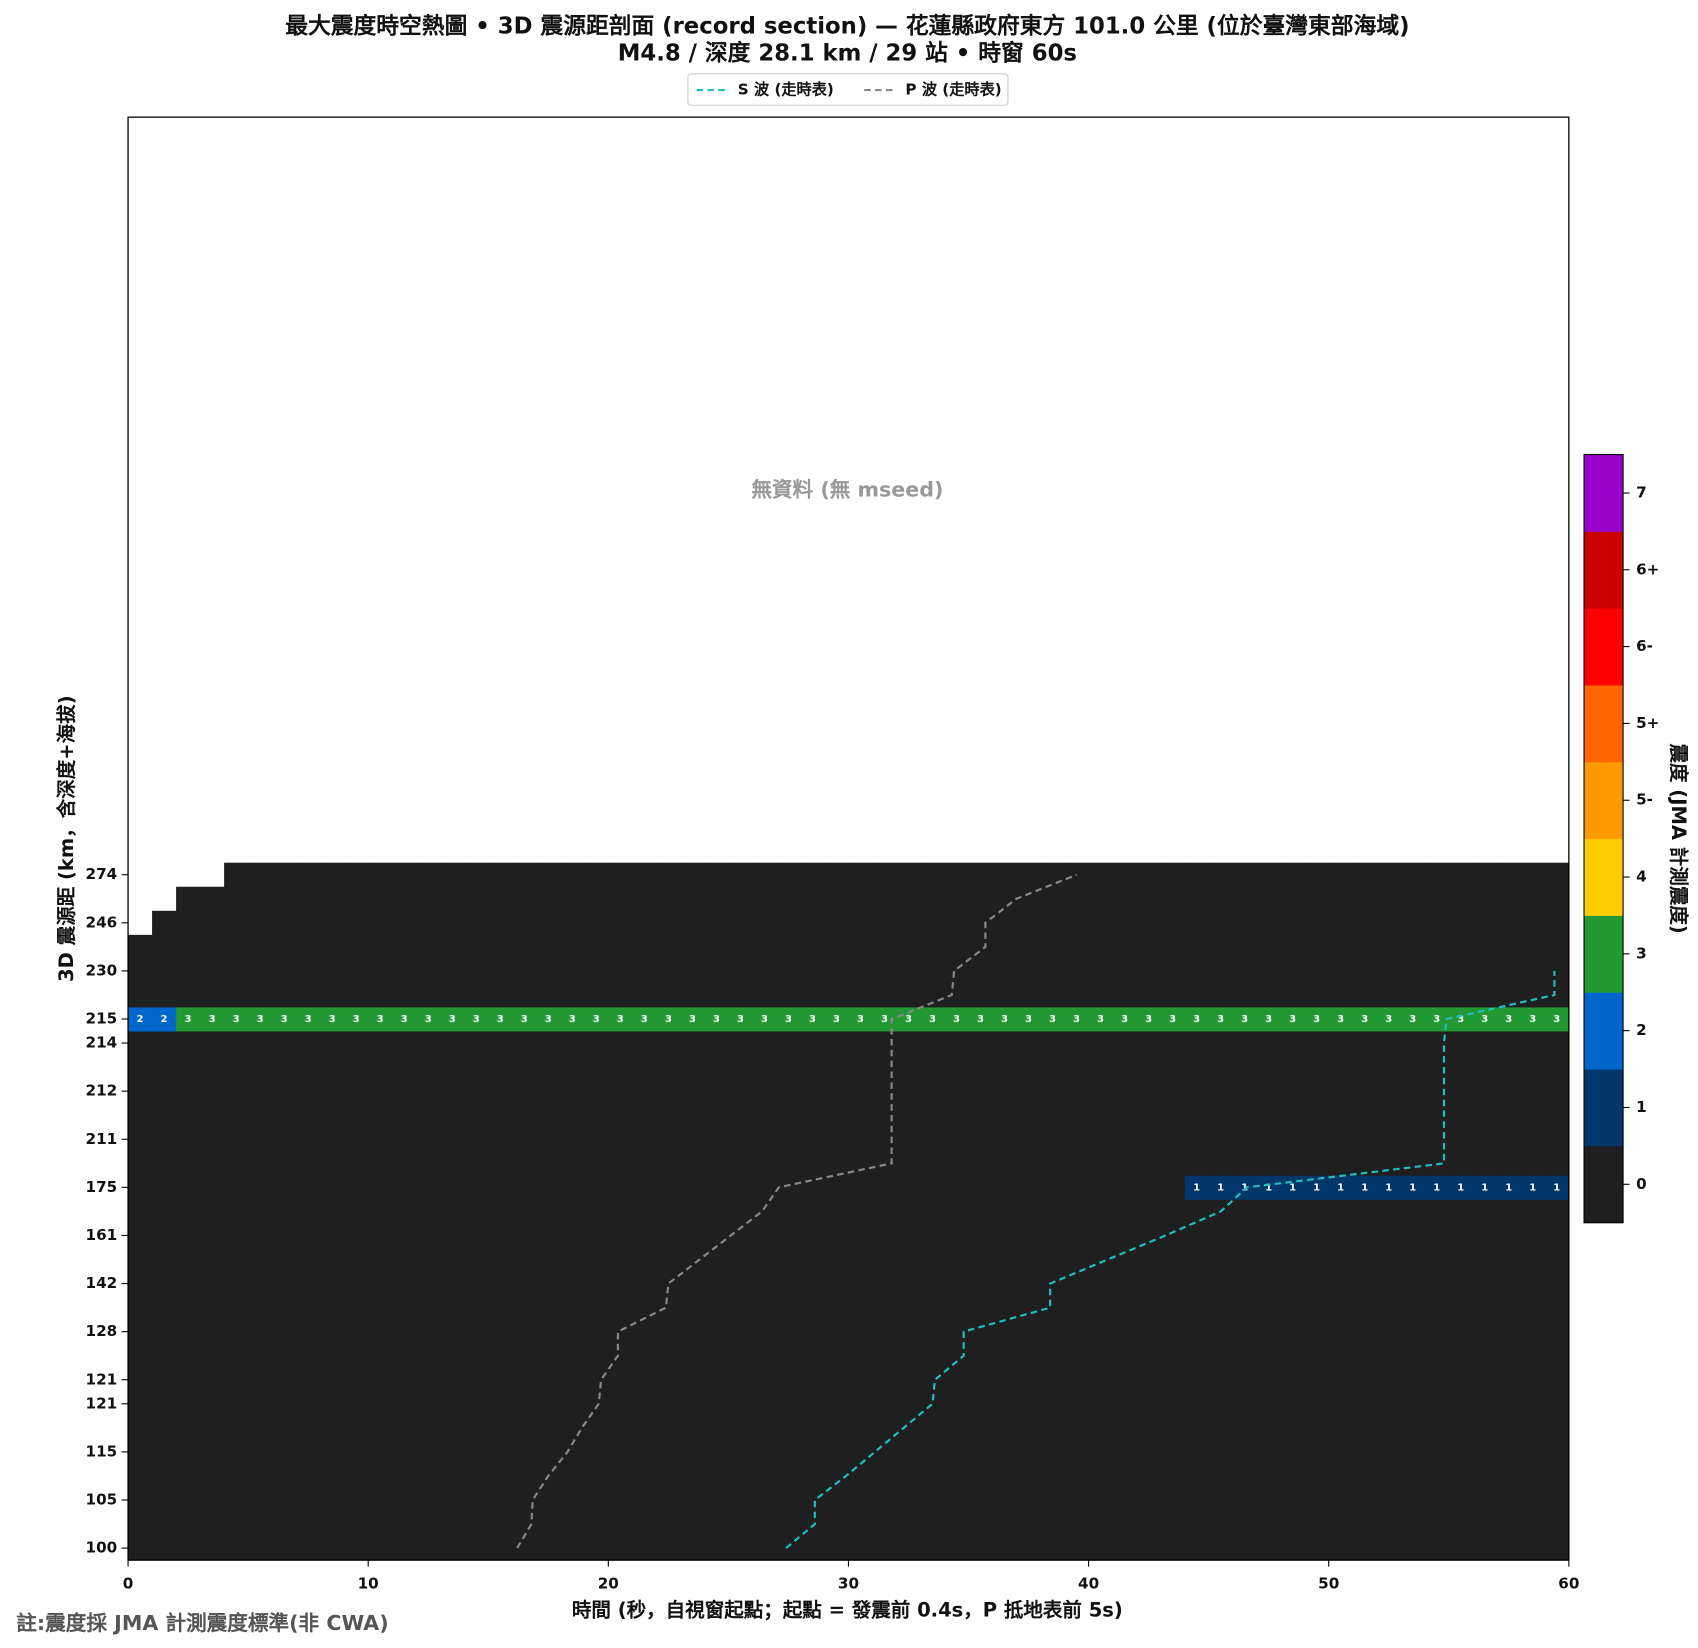 The height and width of the screenshot is (1648, 1698). I want to click on y-axis-label: 3D 震源距 (km，含深度+海拔), so click(66, 838).